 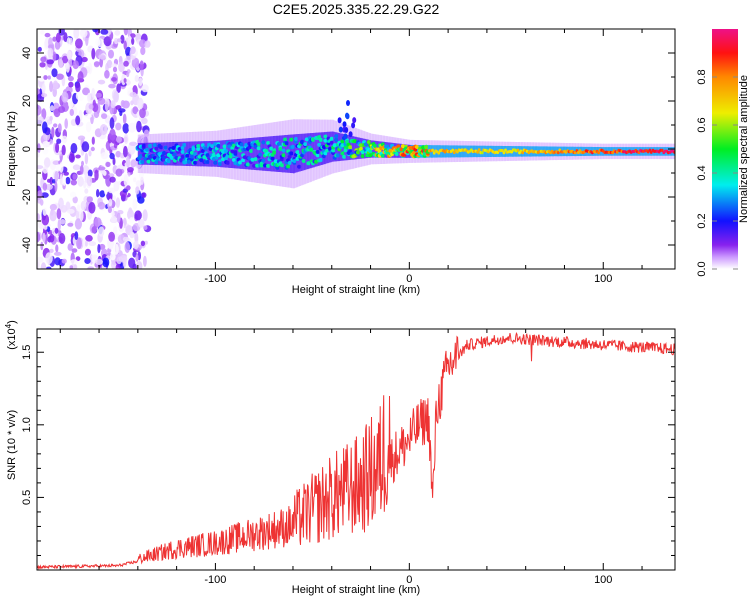 What do you see at coordinates (356, 590) in the screenshot?
I see `bottom-x-axis-label: Height of straight line (km)` at bounding box center [356, 590].